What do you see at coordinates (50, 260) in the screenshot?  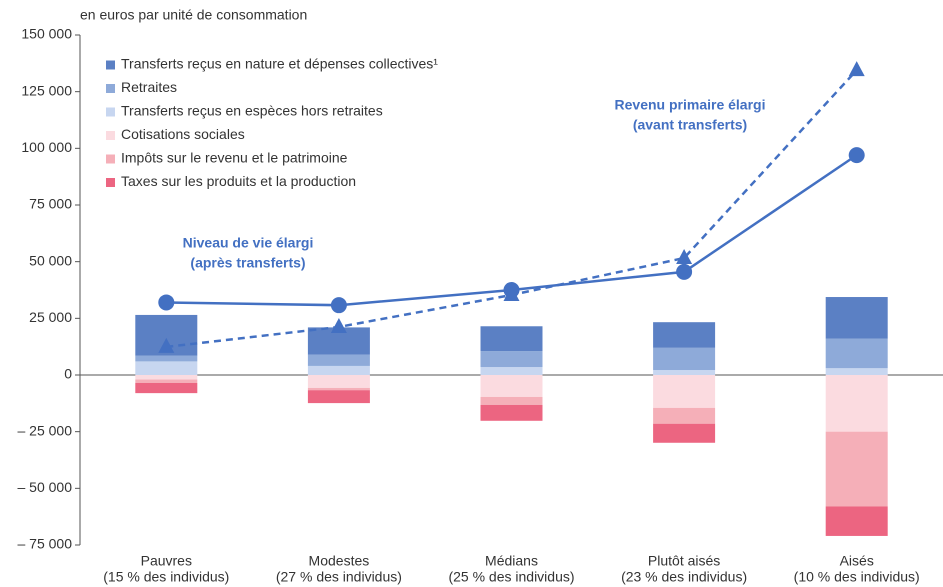 I see `y-tick-label: 50 000` at bounding box center [50, 260].